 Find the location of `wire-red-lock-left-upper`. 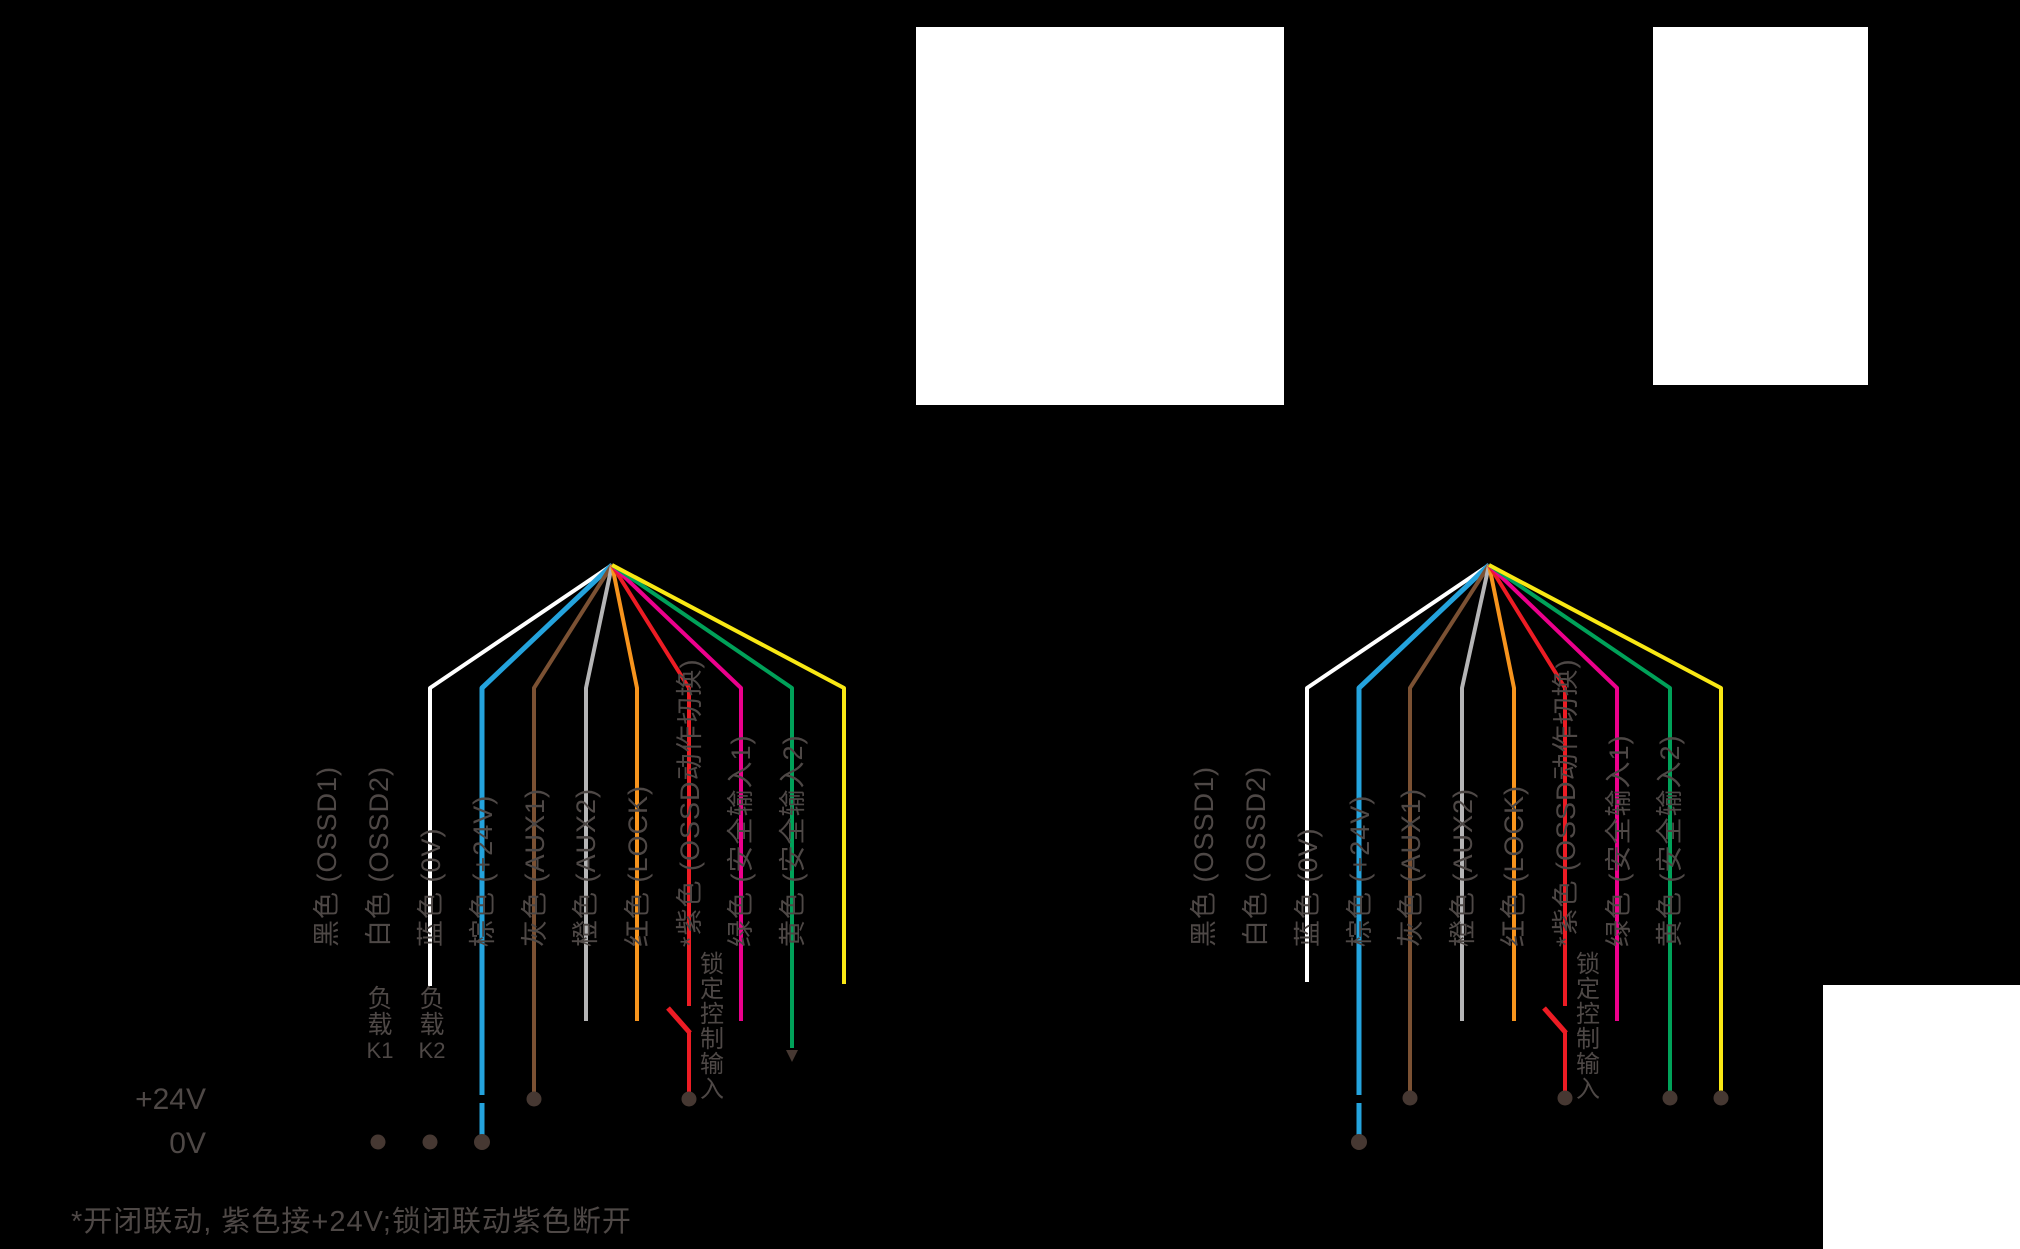

wire-red-lock-left-upper is located at coordinates (650, 784).